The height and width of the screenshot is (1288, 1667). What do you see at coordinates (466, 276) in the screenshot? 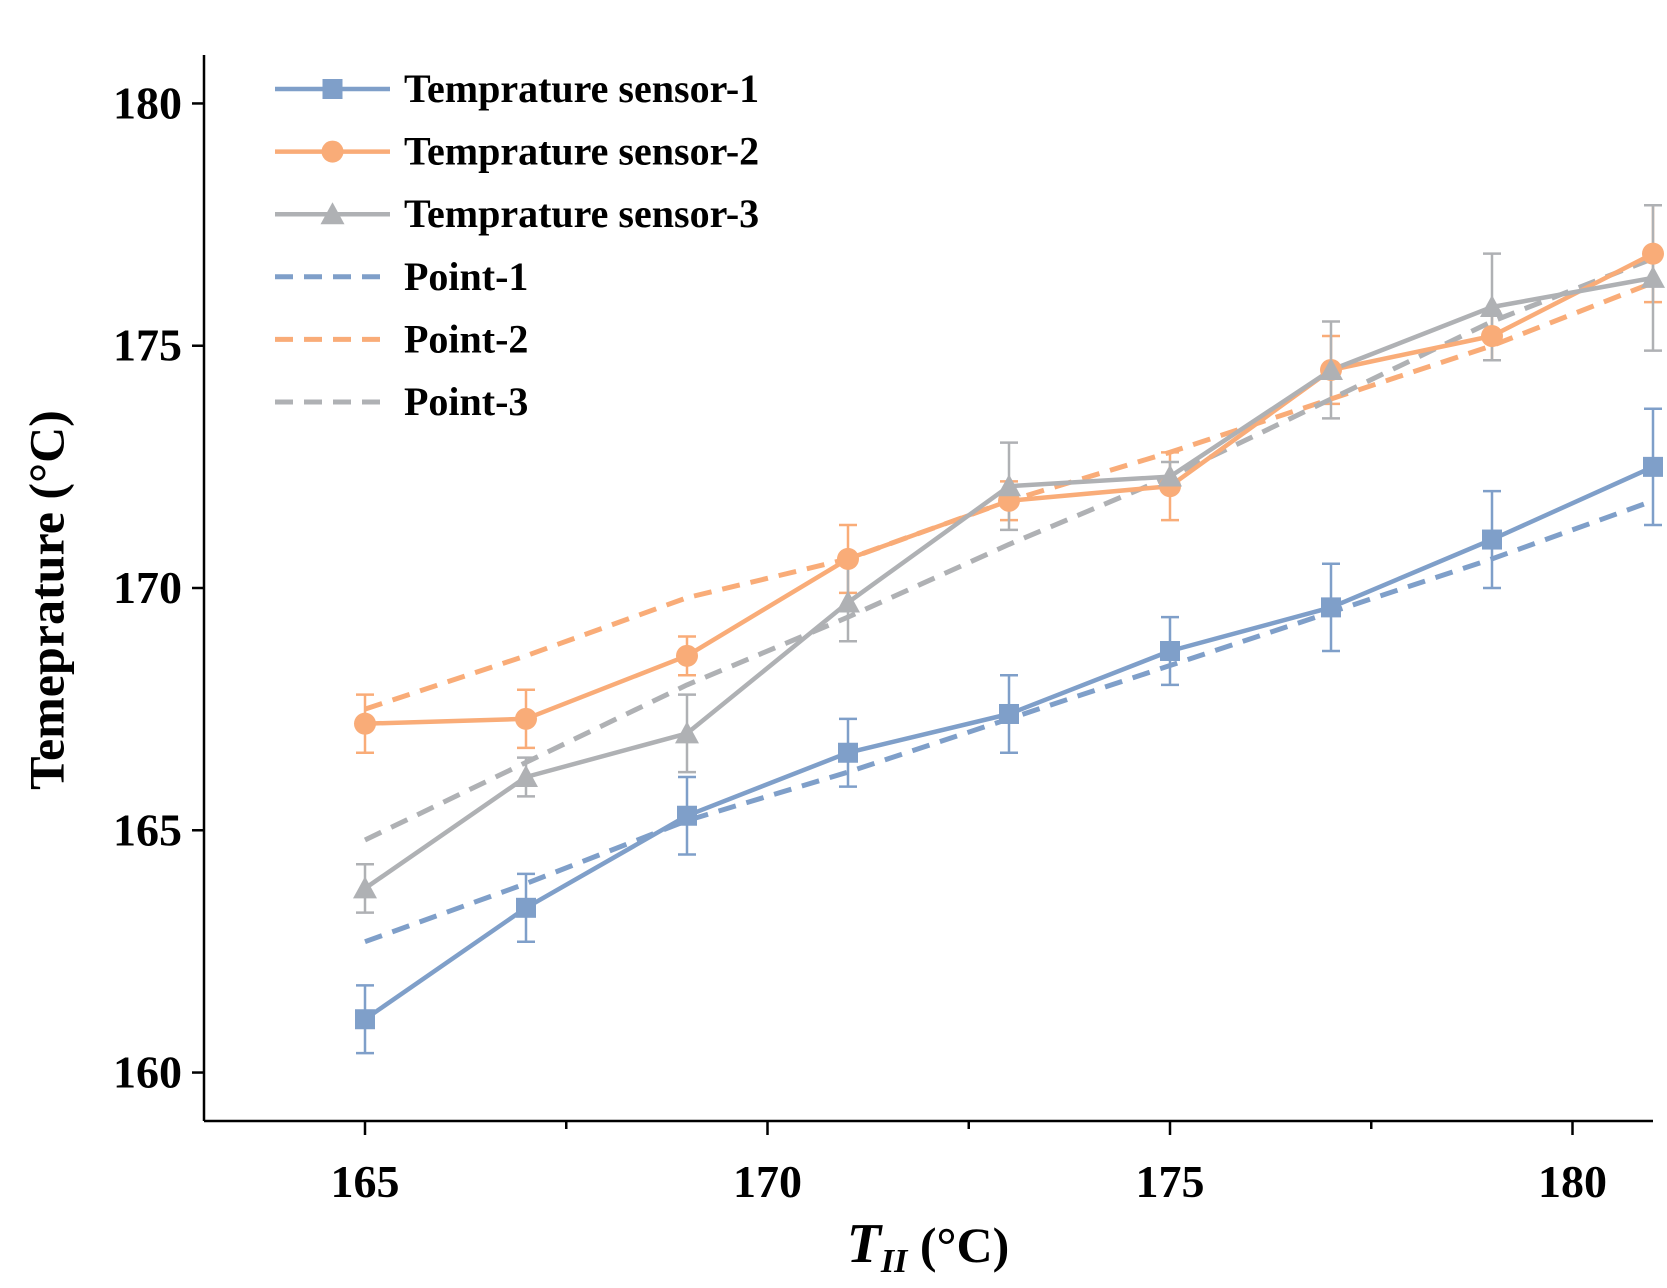
I see `legend-label: Point-1` at bounding box center [466, 276].